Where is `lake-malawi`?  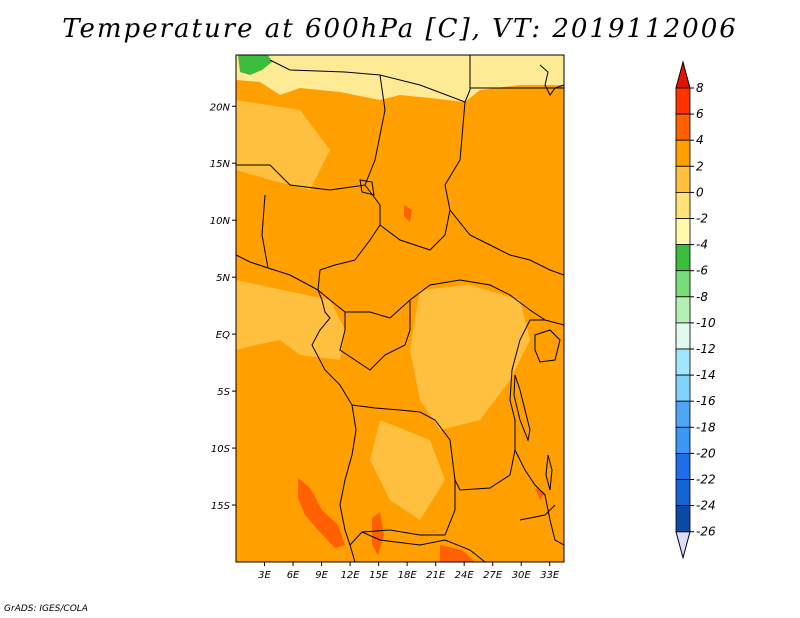 lake-malawi is located at coordinates (549, 472).